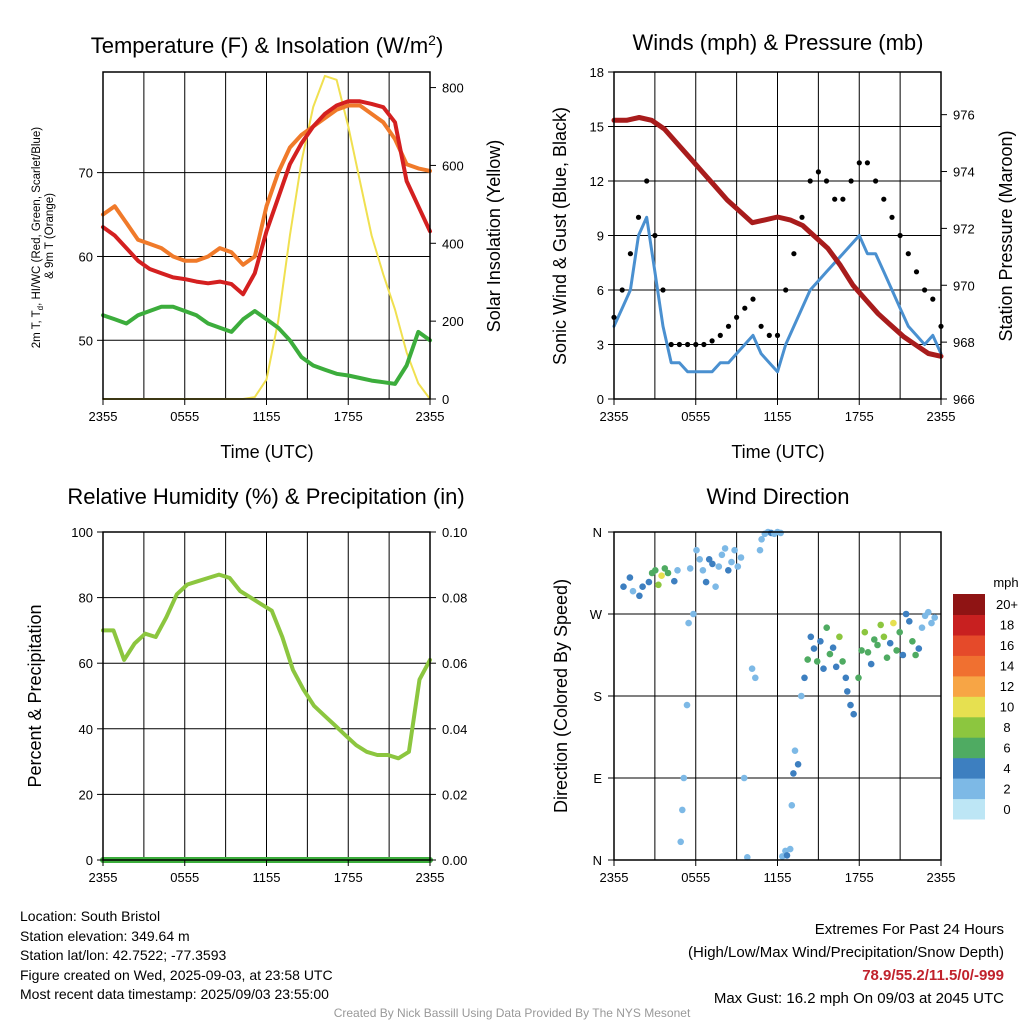 The height and width of the screenshot is (1024, 1024). Describe the element at coordinates (964, 115) in the screenshot. I see `winds-y2tick-label: 976` at that location.